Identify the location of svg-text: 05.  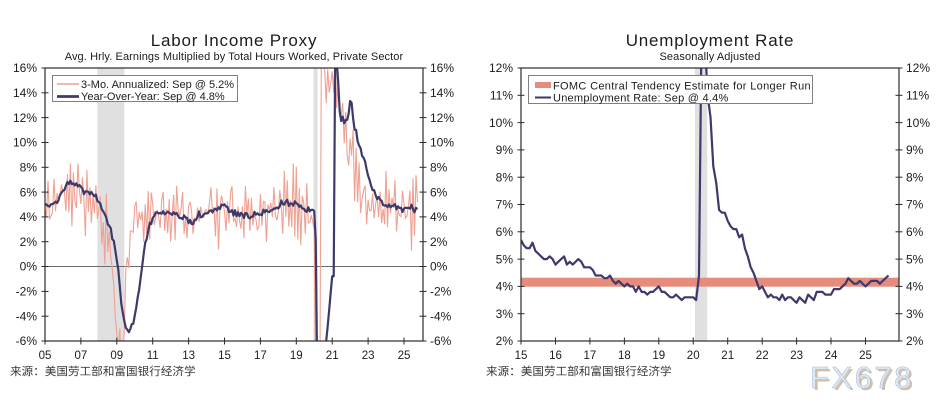
(45, 356).